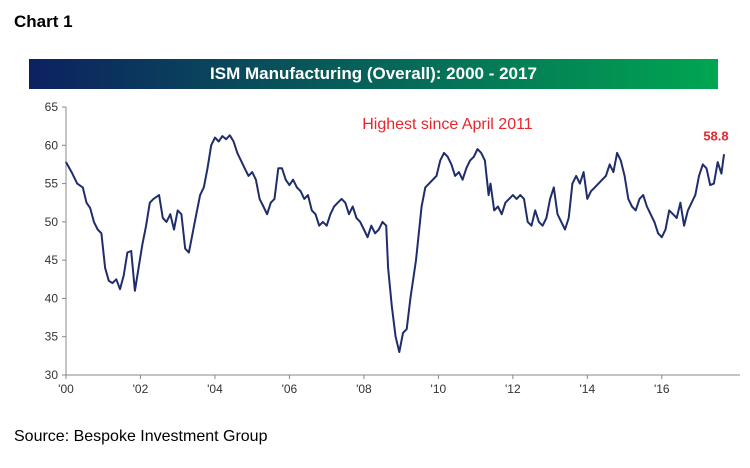  Describe the element at coordinates (66, 389) in the screenshot. I see `x-tick-label: '00` at that location.